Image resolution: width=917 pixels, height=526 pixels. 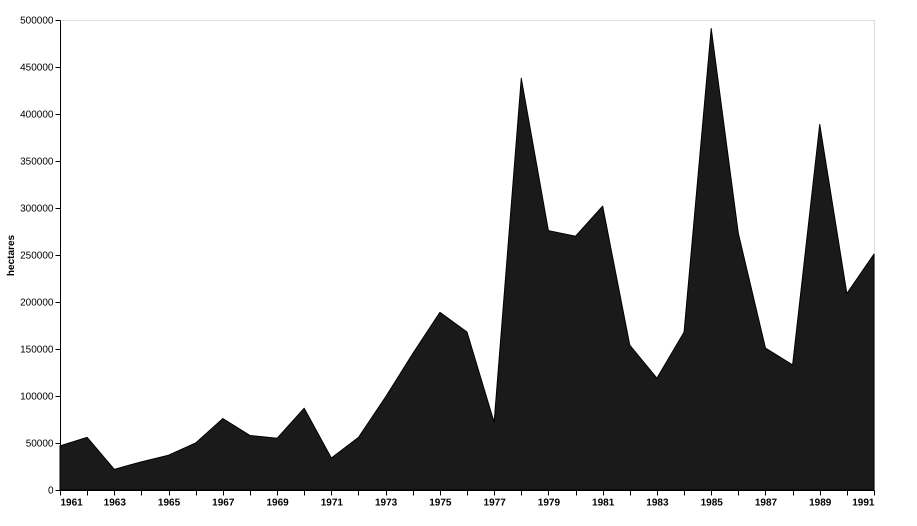 What do you see at coordinates (72, 503) in the screenshot?
I see `x-tick-label: 1961` at bounding box center [72, 503].